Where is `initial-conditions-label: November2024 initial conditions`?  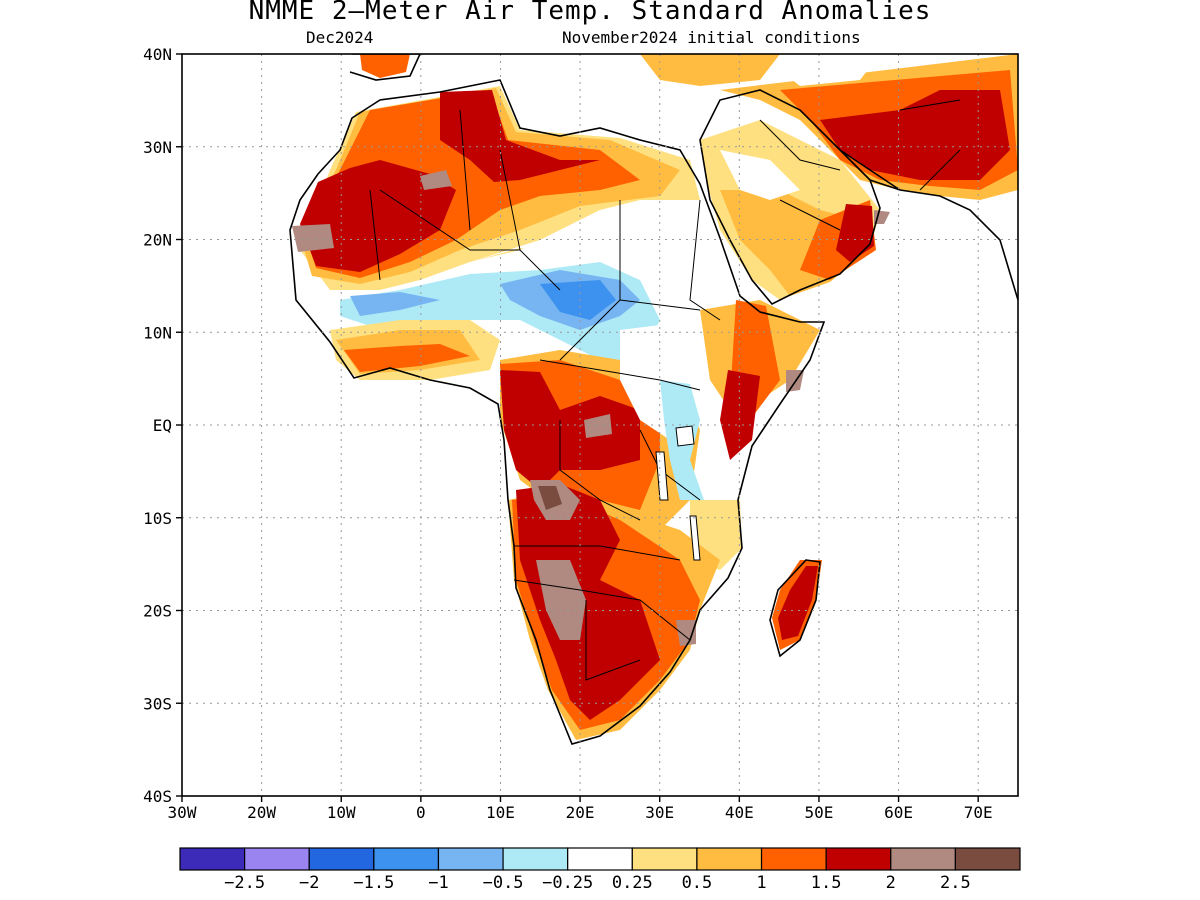
initial-conditions-label: November2024 initial conditions is located at coordinates (711, 37).